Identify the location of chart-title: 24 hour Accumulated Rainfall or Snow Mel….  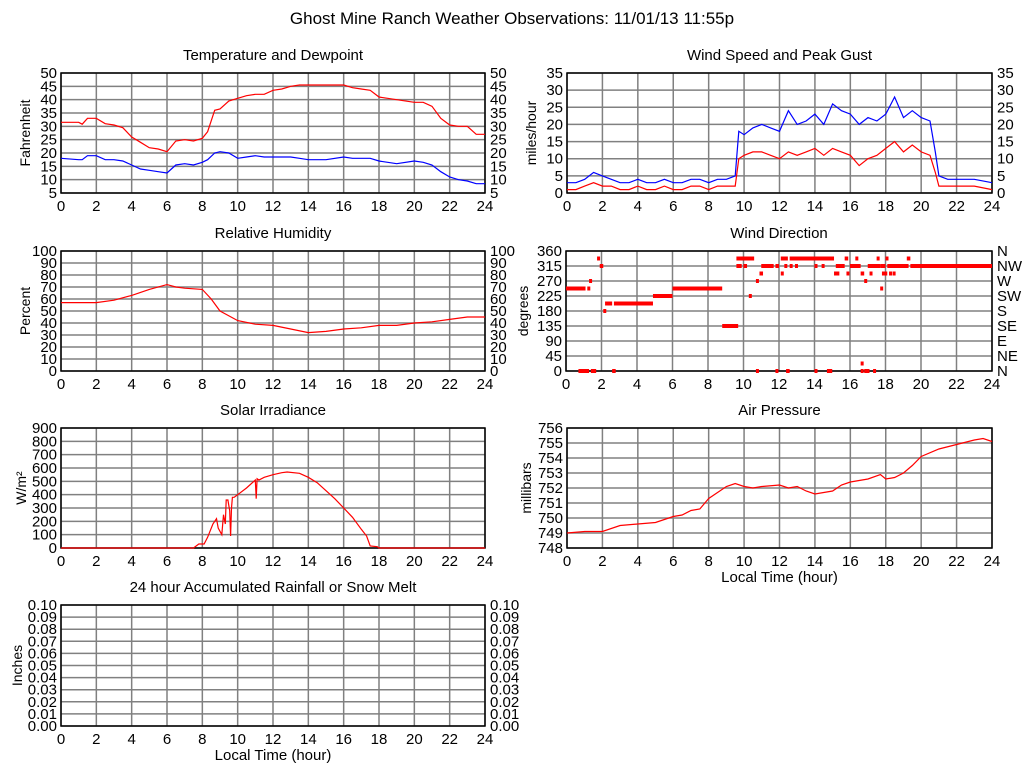
(274, 587).